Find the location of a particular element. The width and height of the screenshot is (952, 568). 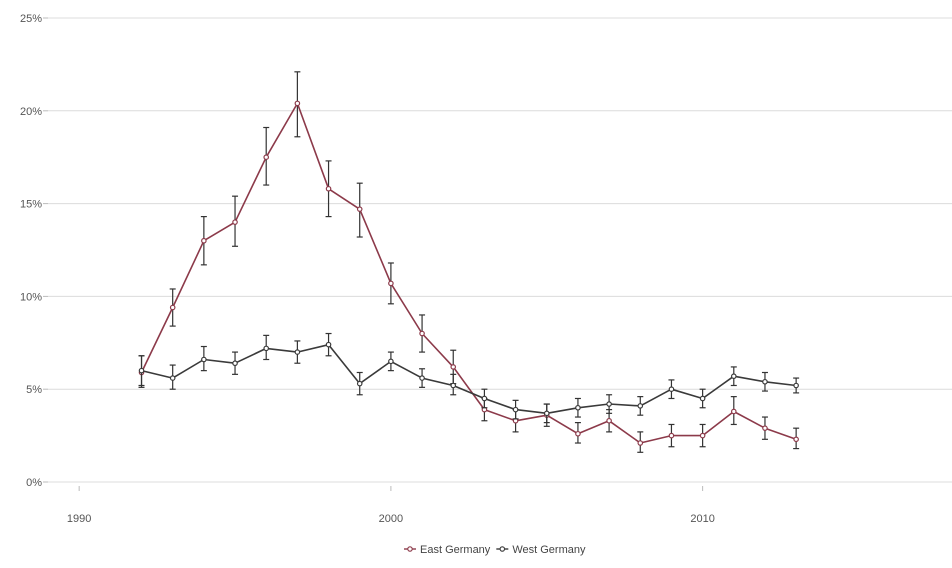

y-tick-label: 15% is located at coordinates (31, 205).